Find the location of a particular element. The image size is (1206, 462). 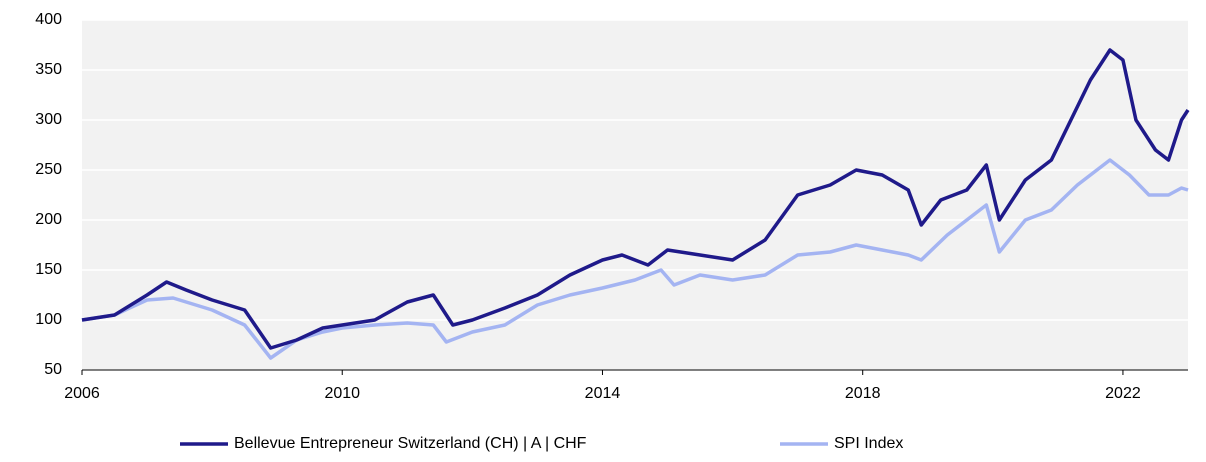

y-tick-label: 150 is located at coordinates (48, 269).